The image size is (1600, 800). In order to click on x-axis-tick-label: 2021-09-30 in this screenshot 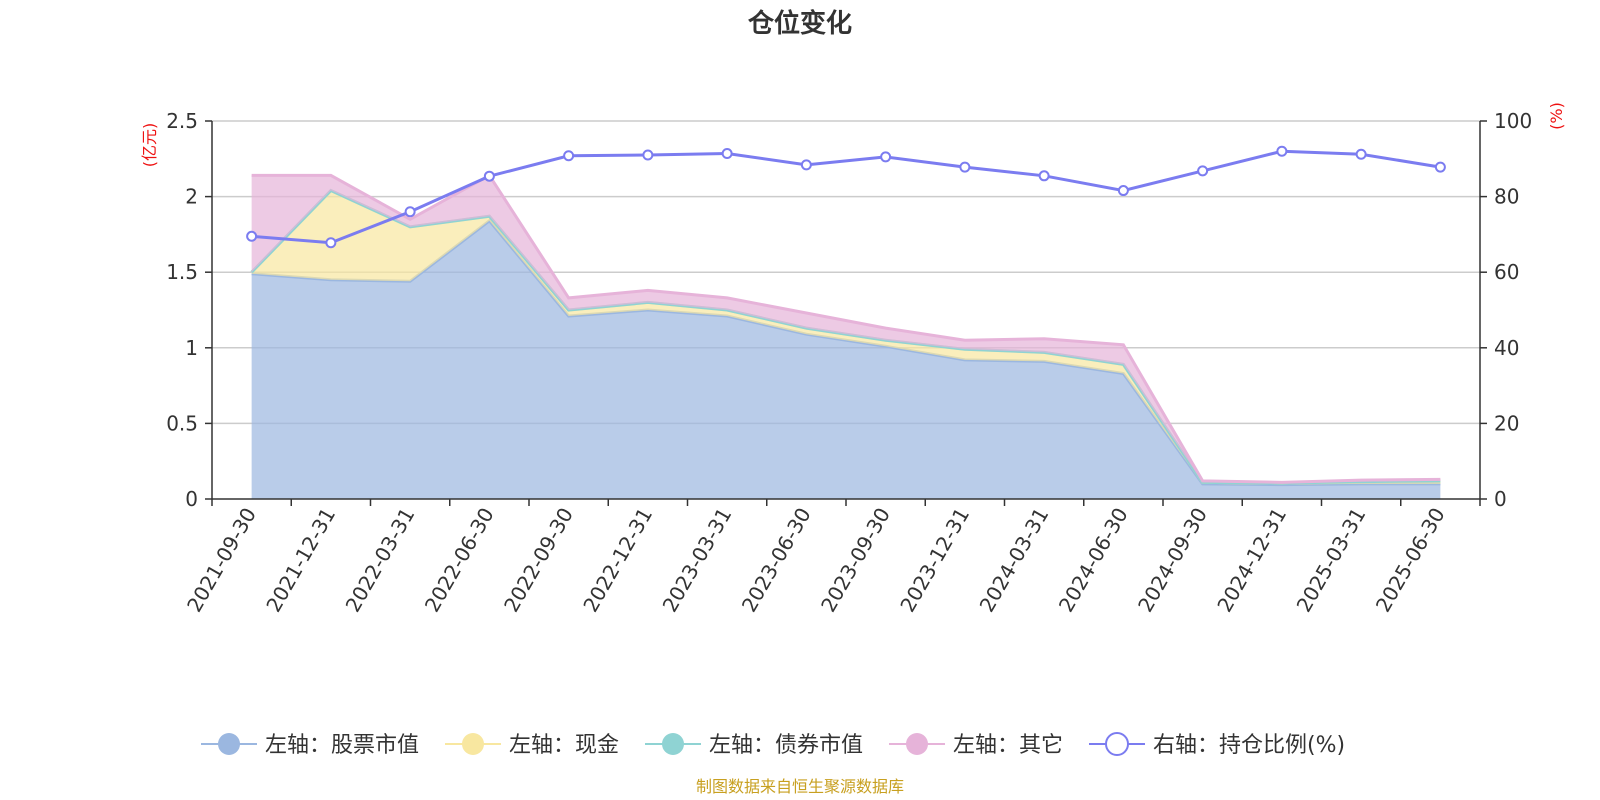, I will do `click(221, 560)`.